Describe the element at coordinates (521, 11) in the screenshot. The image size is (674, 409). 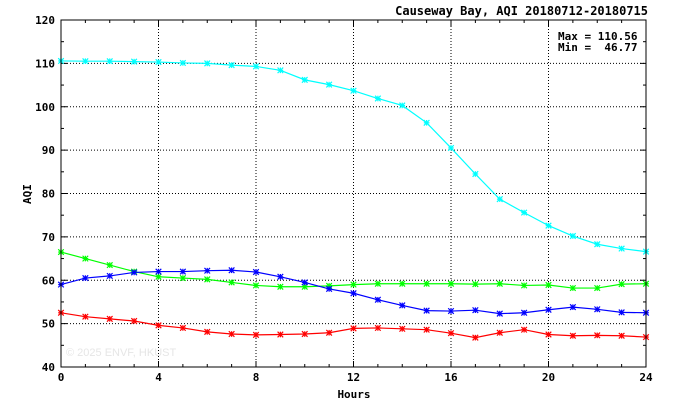
I see `chart-title: Causeway Bay, AQI 20180712-20180715` at that location.